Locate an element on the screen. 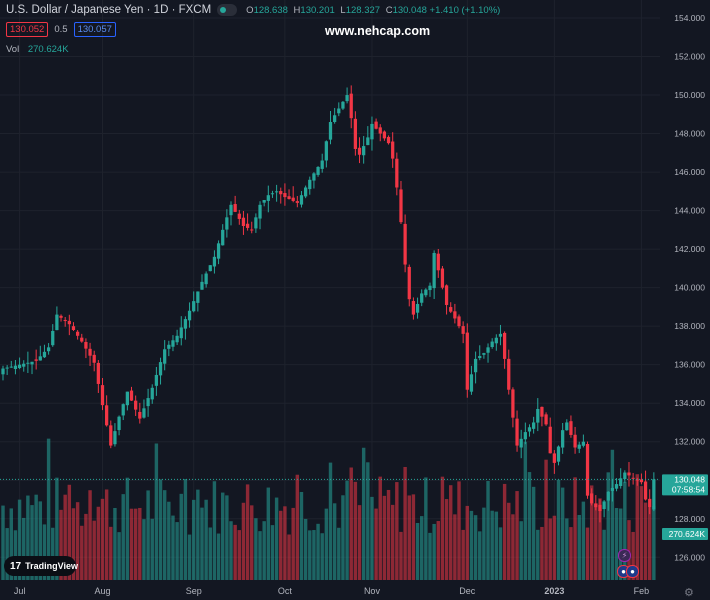  y-tick-label: 148.000 is located at coordinates (689, 134).